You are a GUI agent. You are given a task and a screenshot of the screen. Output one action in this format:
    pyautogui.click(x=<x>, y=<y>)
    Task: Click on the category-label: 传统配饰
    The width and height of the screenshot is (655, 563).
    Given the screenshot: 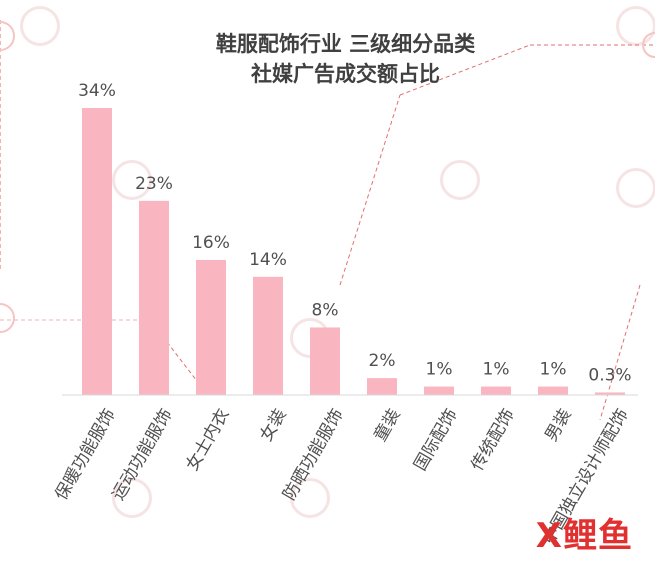 What is the action you would take?
    pyautogui.click(x=492, y=440)
    